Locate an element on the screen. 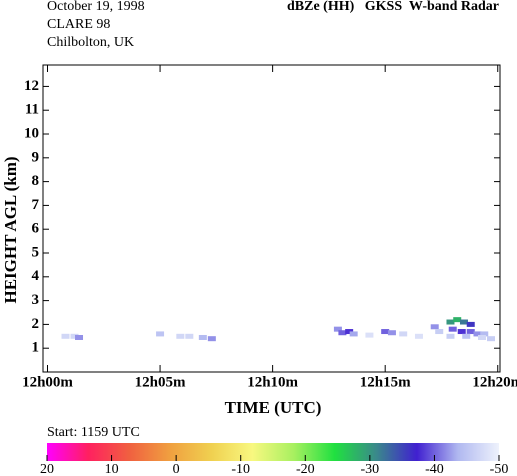  header-line: October 19, 1998 is located at coordinates (96, 7).